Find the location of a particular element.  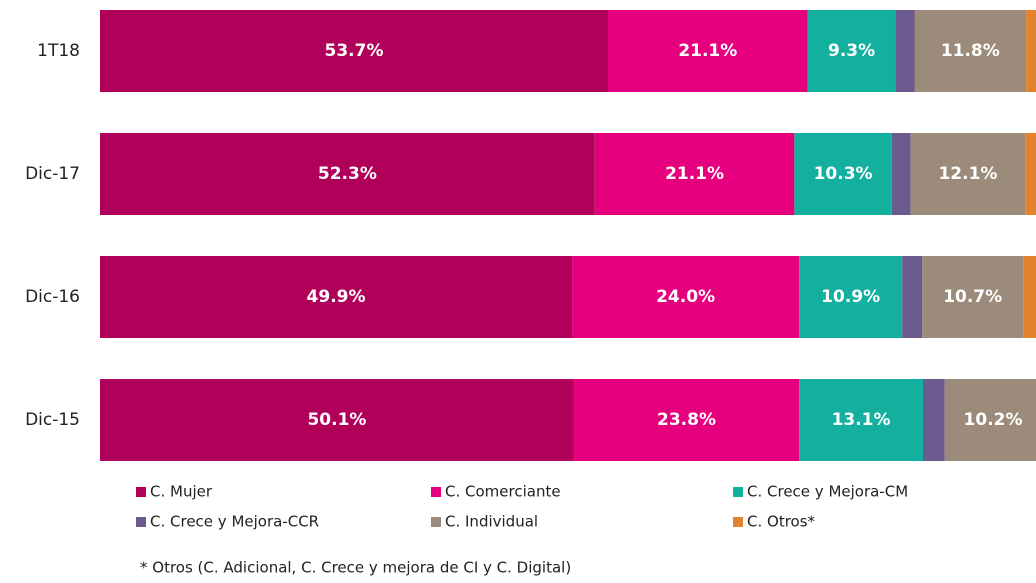

data-label: 52.3% is located at coordinates (347, 174).